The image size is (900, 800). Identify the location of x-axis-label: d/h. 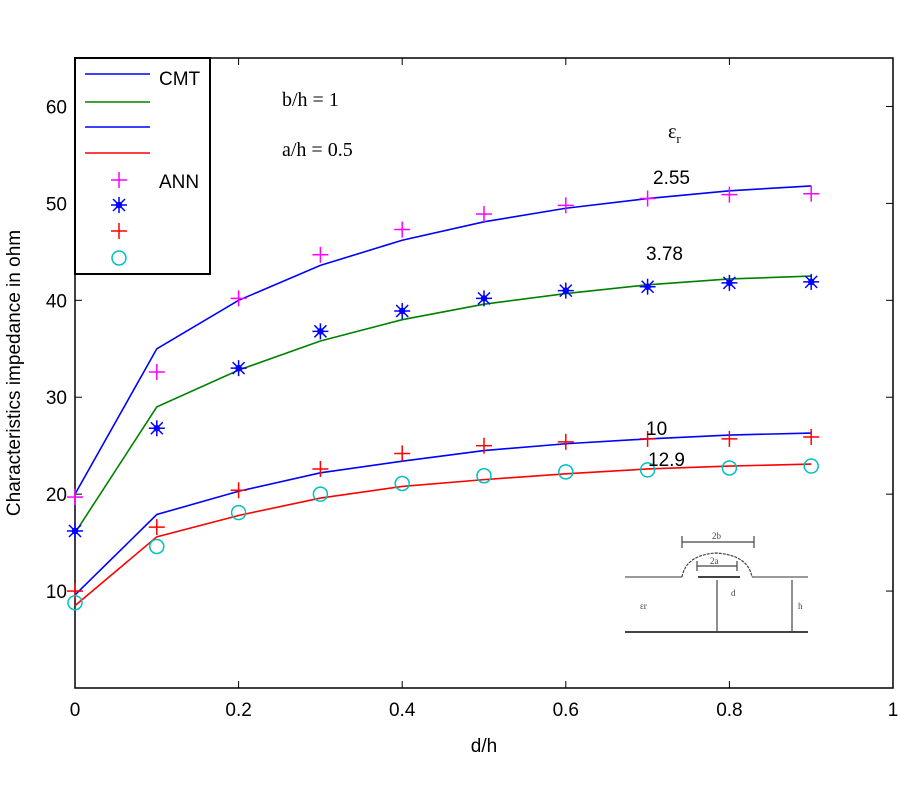
(484, 746).